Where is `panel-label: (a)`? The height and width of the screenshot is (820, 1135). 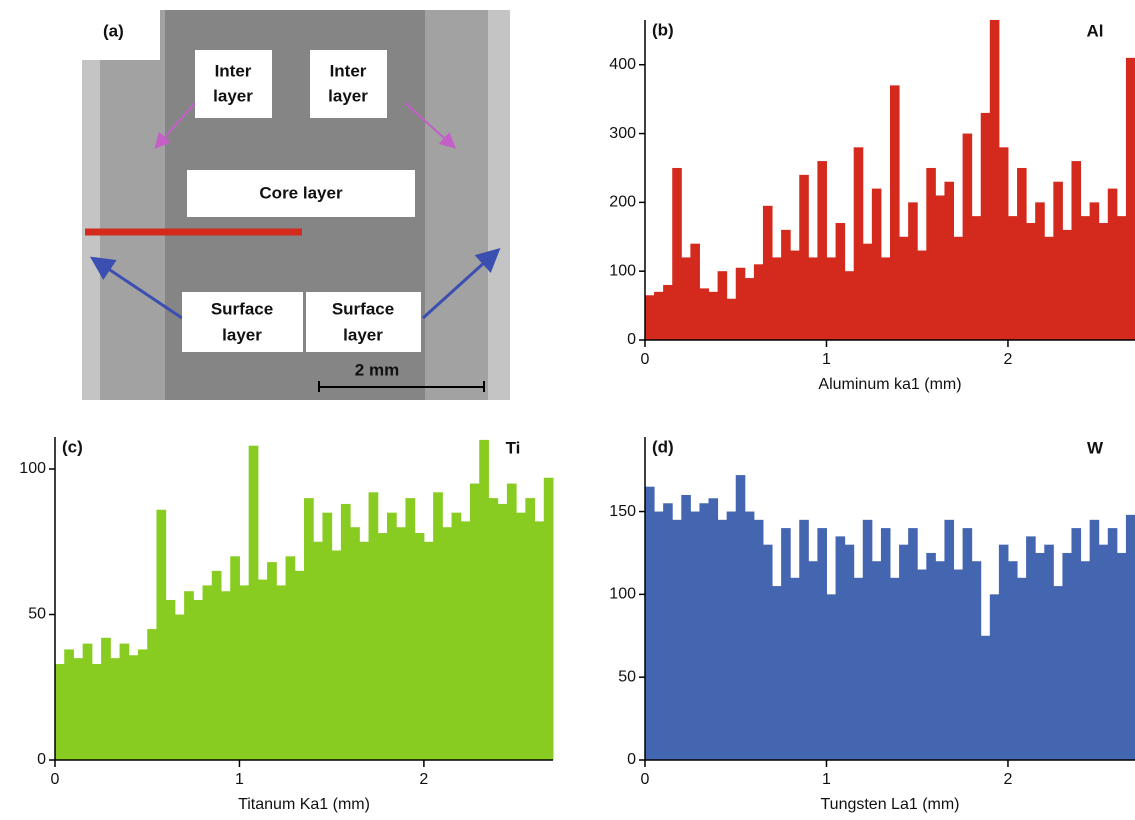
panel-label: (a) is located at coordinates (113, 30).